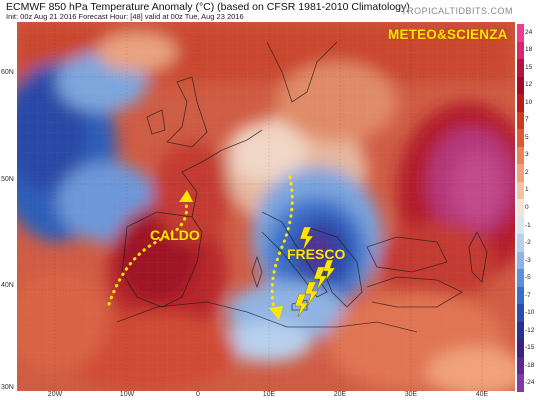 The width and height of the screenshot is (541, 400). I want to click on colorbar-tick-label: -18, so click(530, 365).